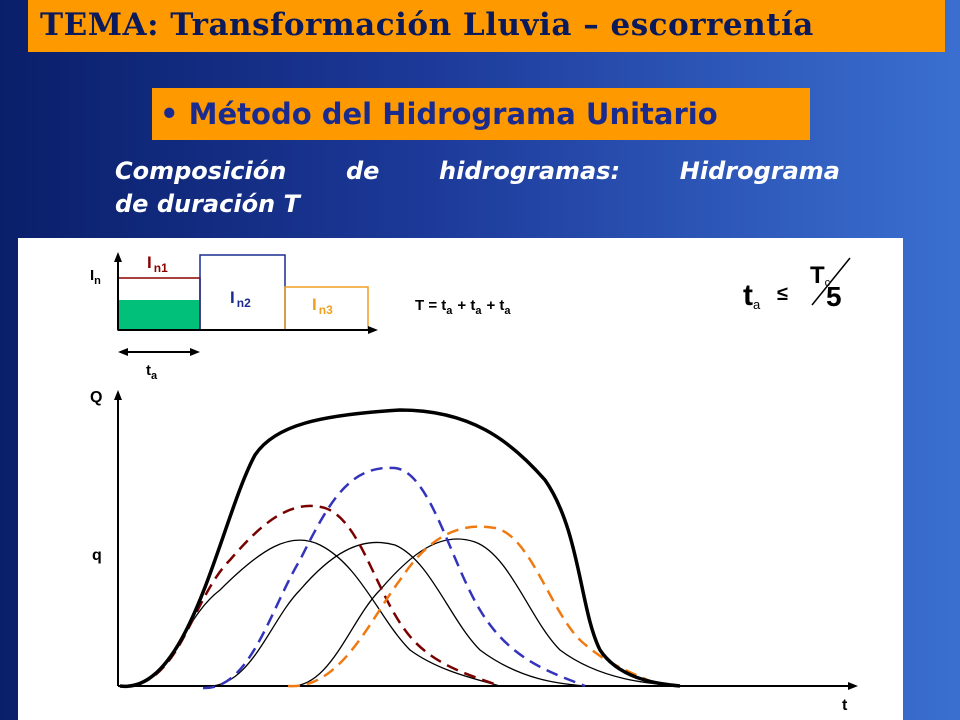 The height and width of the screenshot is (720, 960). What do you see at coordinates (161, 268) in the screenshot?
I see `label-sub: n1` at bounding box center [161, 268].